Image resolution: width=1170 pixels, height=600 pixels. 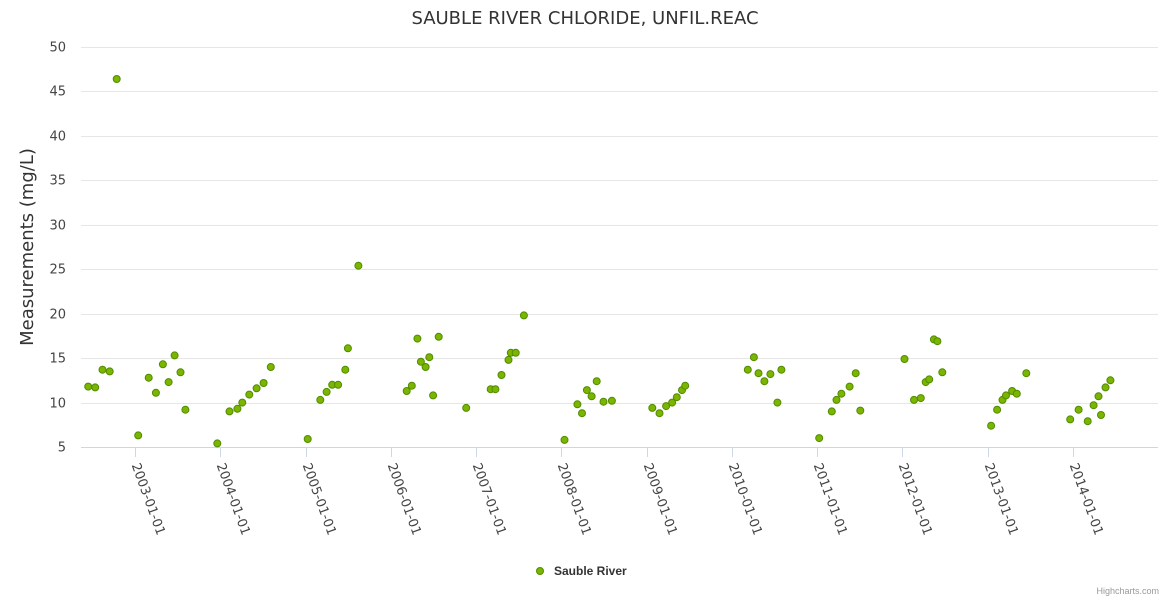 I want to click on credits-link: Highcharts.com, so click(x=1127, y=591).